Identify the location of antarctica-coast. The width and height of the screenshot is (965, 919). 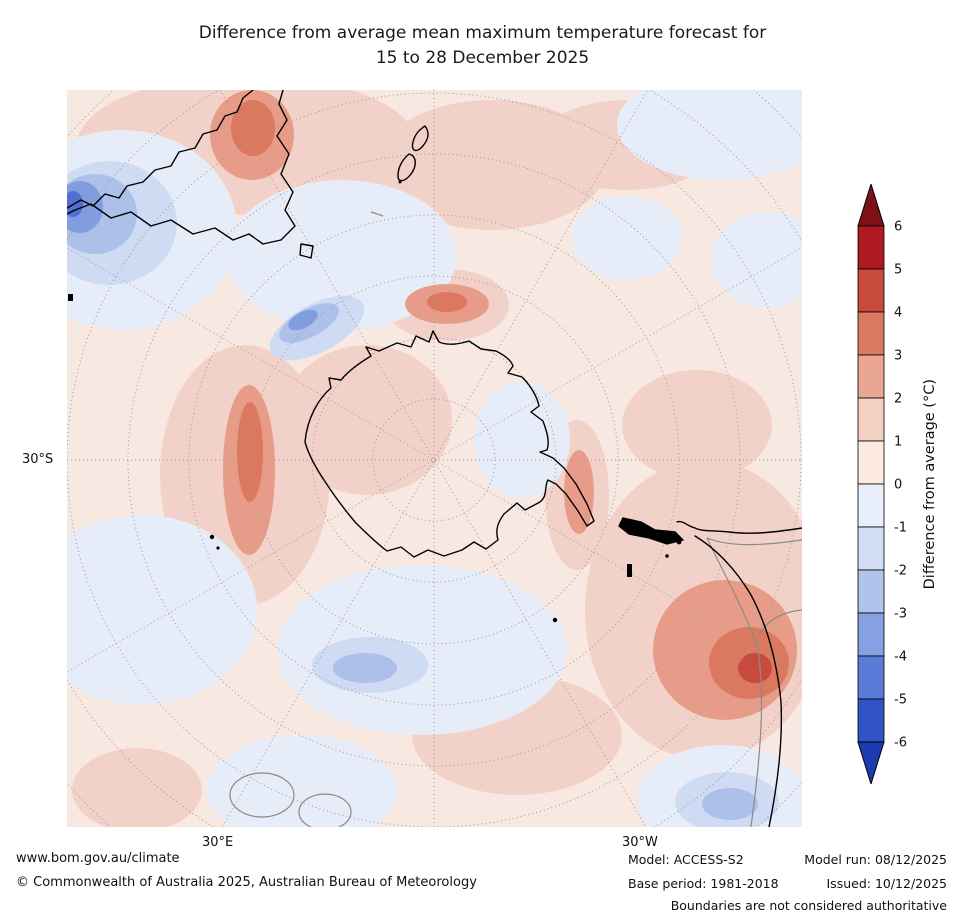
(449, 444).